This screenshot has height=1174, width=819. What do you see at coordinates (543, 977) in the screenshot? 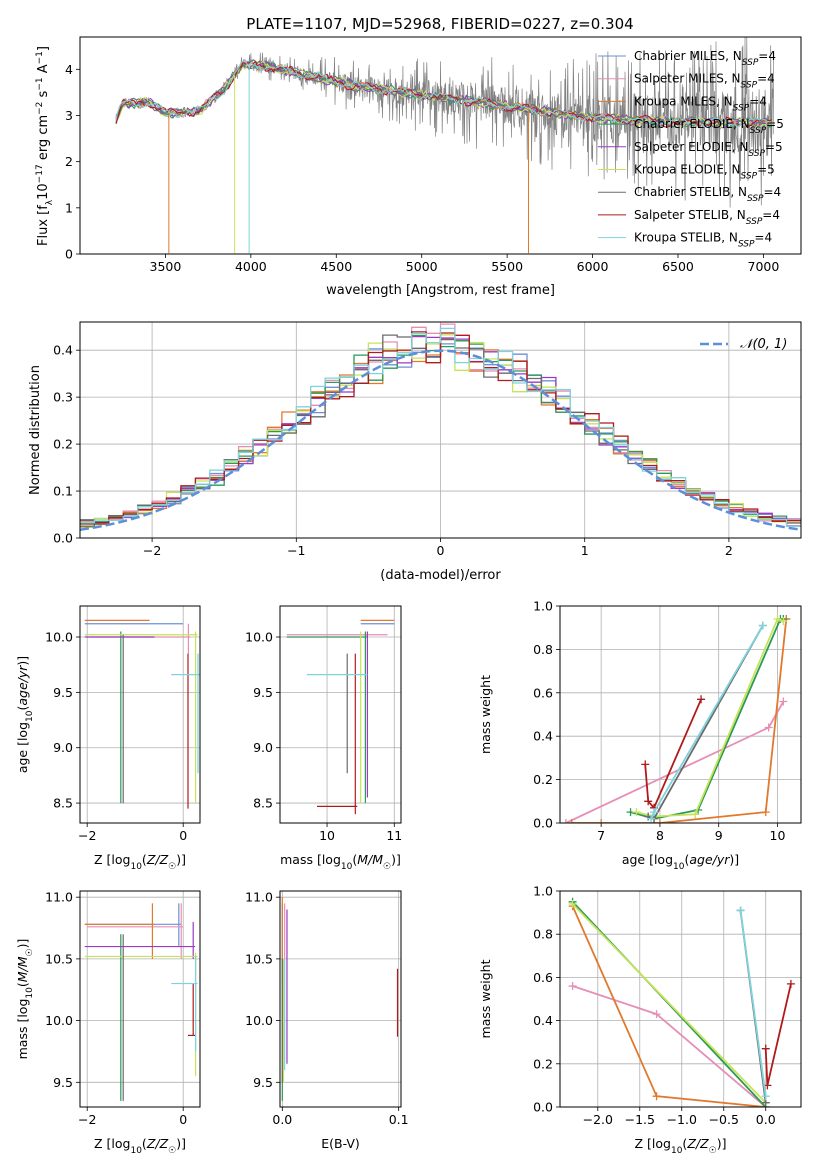
I see `y-tick-label: 0.6` at bounding box center [543, 977].